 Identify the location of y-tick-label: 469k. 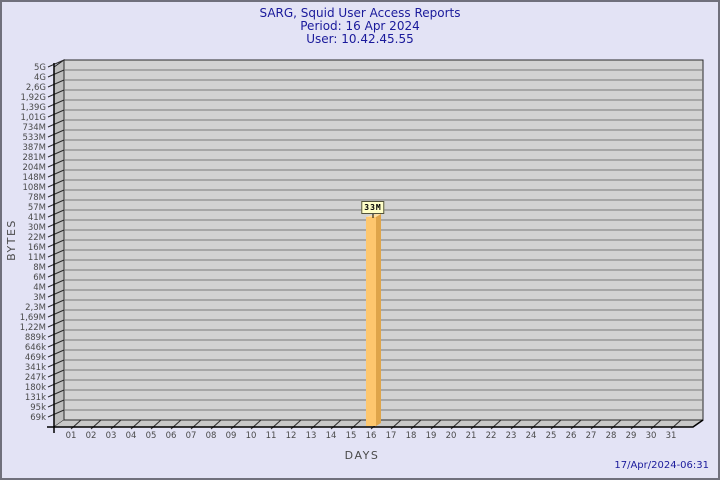
(35, 358).